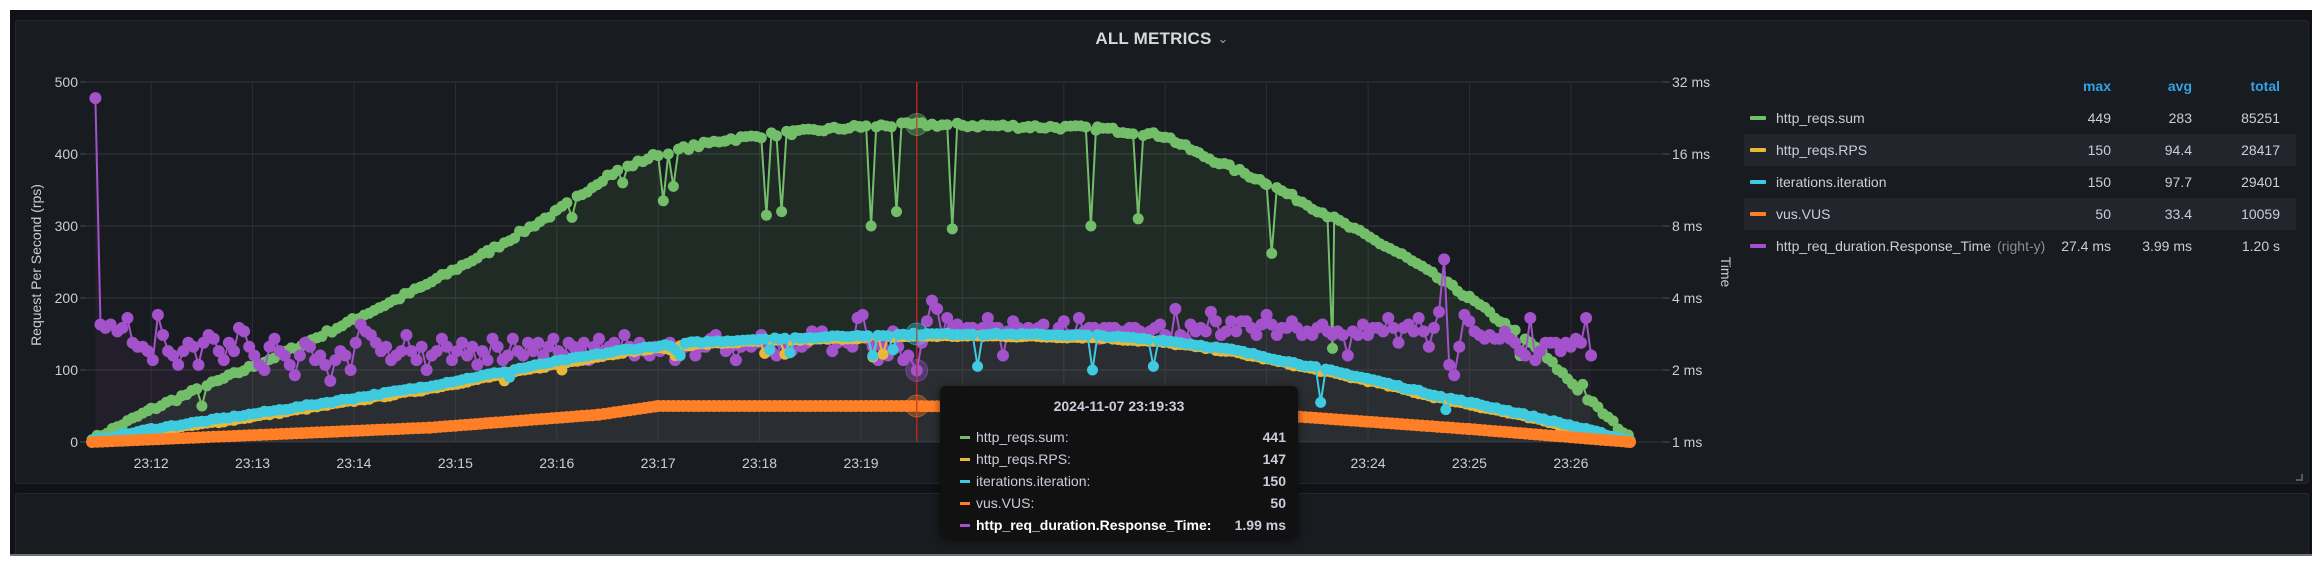  Describe the element at coordinates (1803, 214) in the screenshot. I see `legend-series-name: vus.VUS` at that location.